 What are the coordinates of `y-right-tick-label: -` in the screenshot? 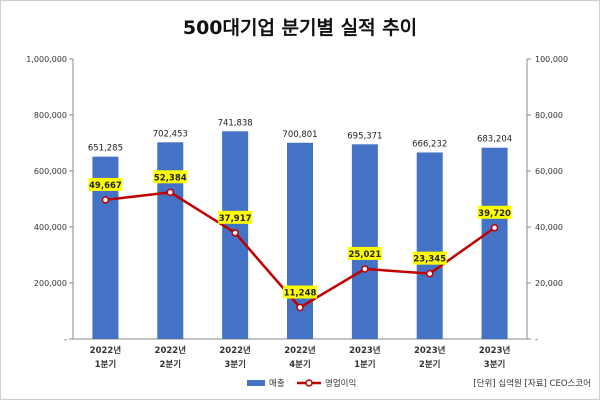 It's located at (536, 339).